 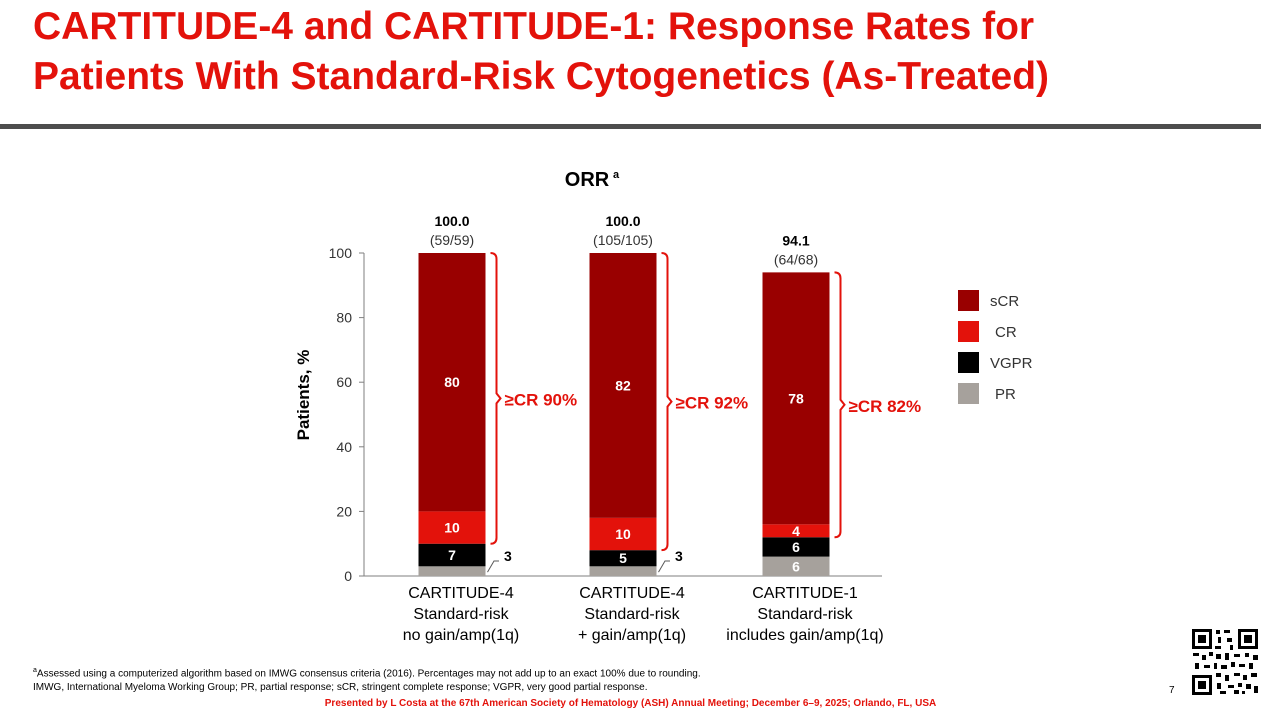 What do you see at coordinates (35, 670) in the screenshot?
I see `footnote-marker: a` at bounding box center [35, 670].